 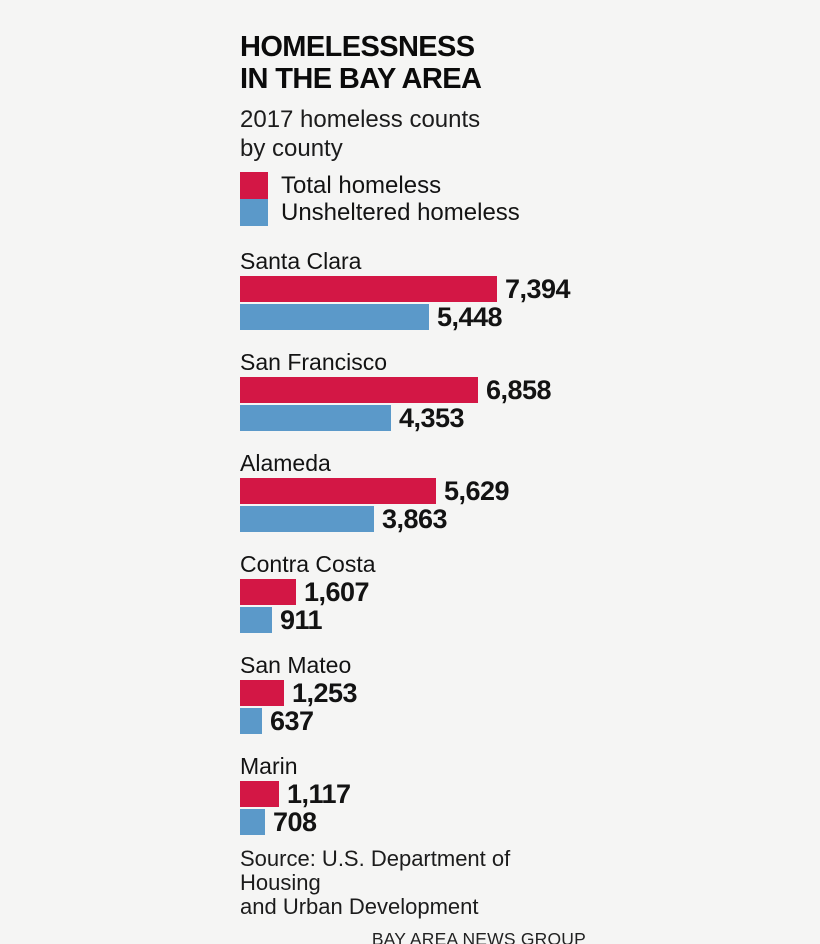 What do you see at coordinates (314, 362) in the screenshot?
I see `county-label: San Francisco` at bounding box center [314, 362].